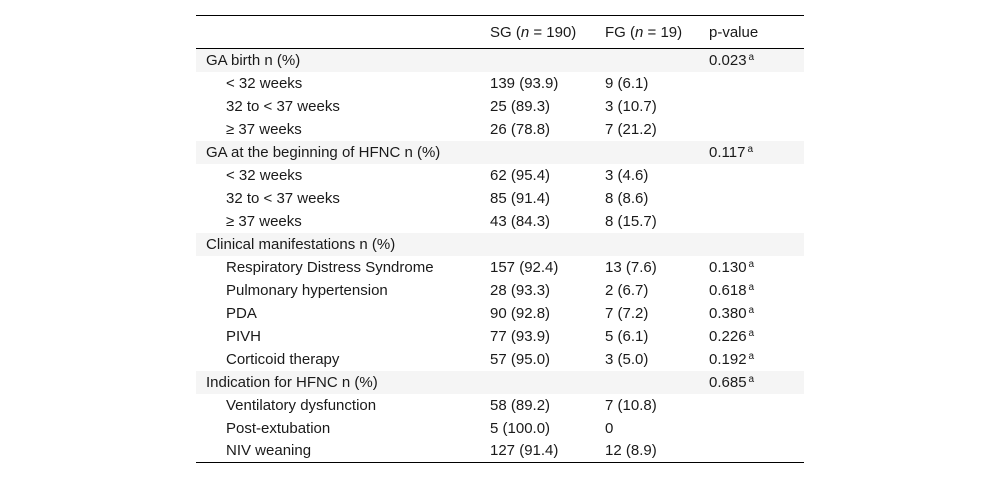 The width and height of the screenshot is (1000, 484). I want to click on fg-value: 0, so click(609, 428).